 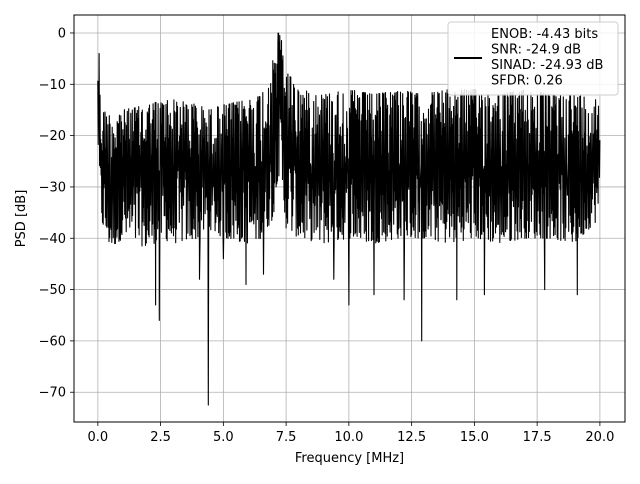 What do you see at coordinates (56, 213) in the screenshot?
I see `y-axis-ticks: 0 −10 −20 −30 −40 −50 −60 −70` at bounding box center [56, 213].